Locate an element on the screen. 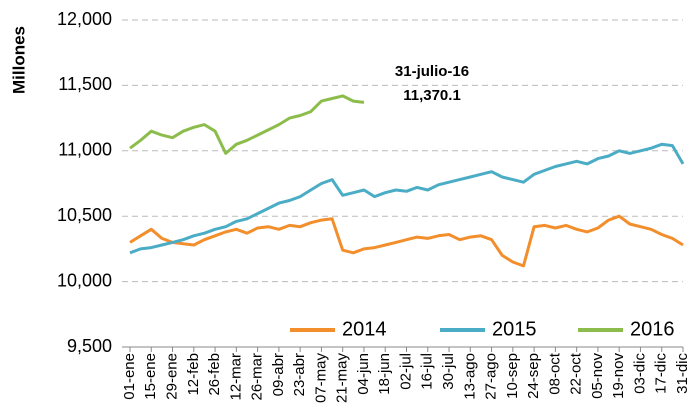  x-tick-label: 17-dic is located at coordinates (661, 373).